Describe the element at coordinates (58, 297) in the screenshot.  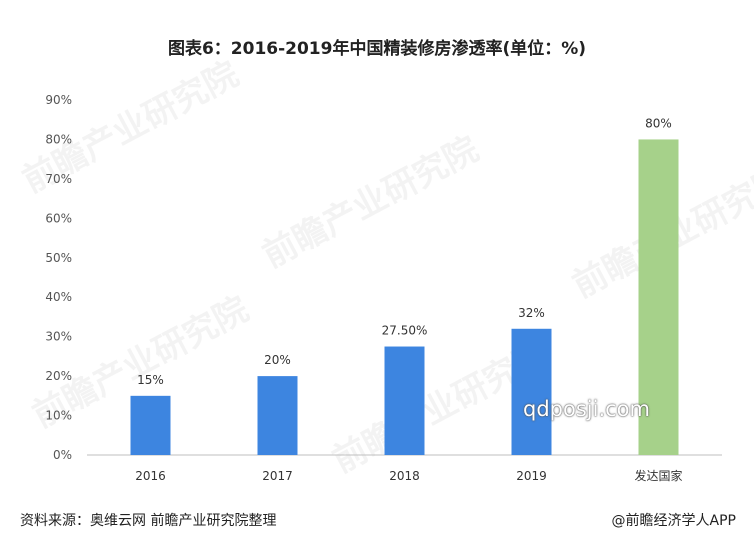
I see `y-tick-label: 40%` at that location.